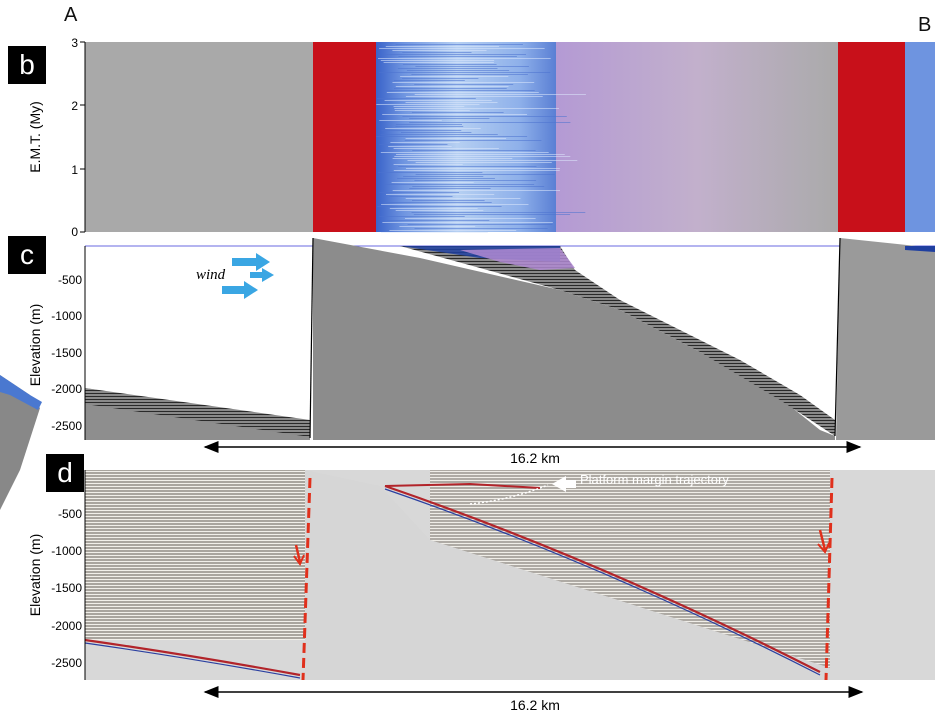 The width and height of the screenshot is (935, 716). I want to click on panel-d-left-striped, so click(195, 555).